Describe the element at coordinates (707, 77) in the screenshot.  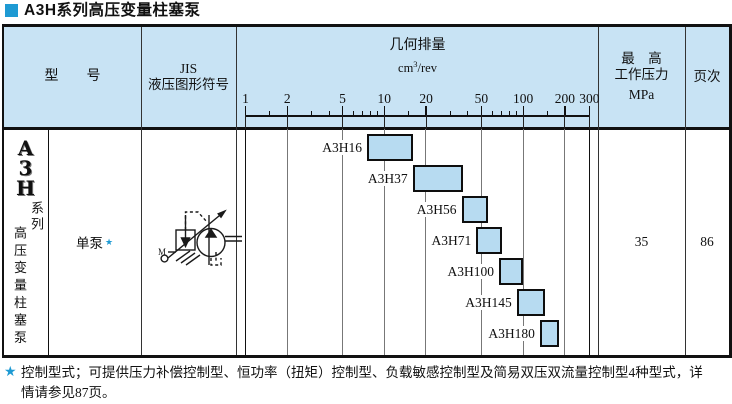
I see `header-page: 页次` at that location.